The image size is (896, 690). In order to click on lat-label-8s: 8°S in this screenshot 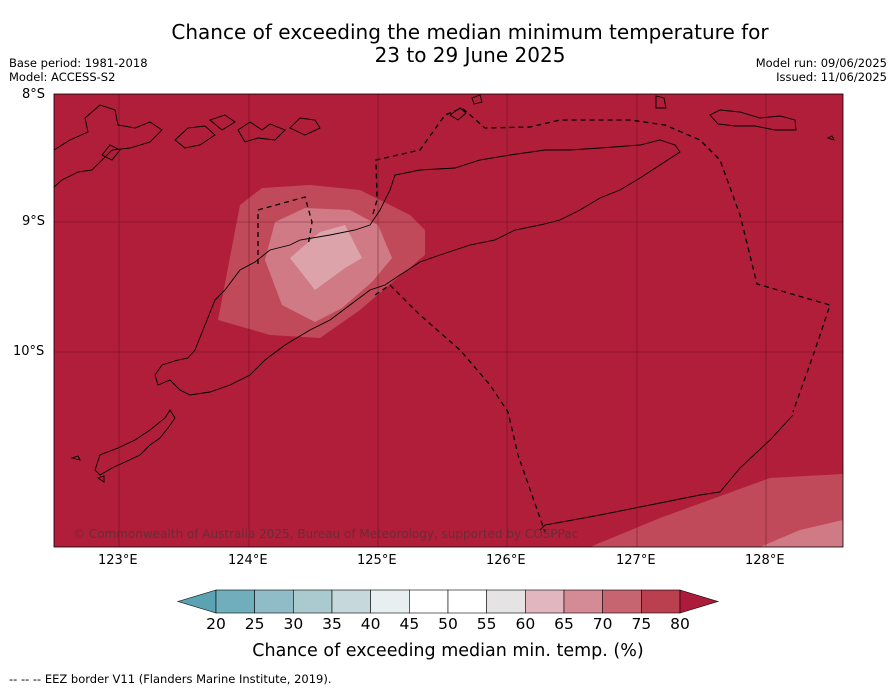, I will do `click(34, 94)`.